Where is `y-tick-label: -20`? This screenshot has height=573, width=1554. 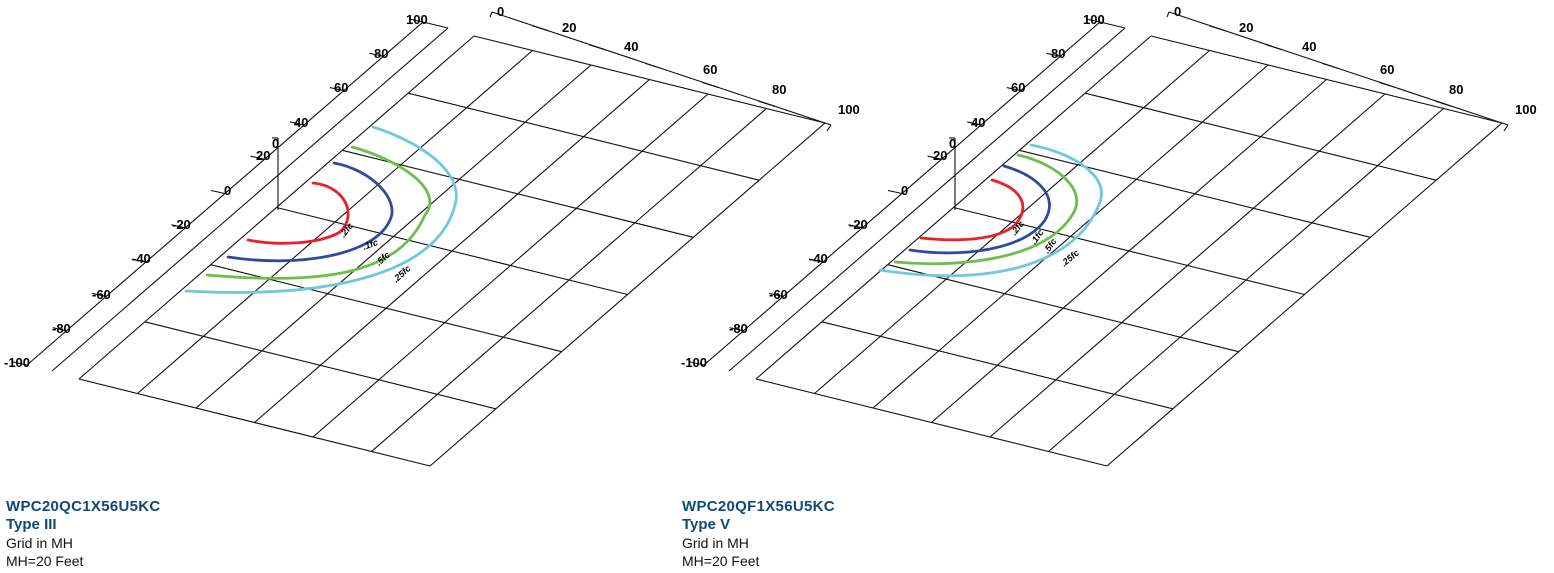 y-tick-label: -20 is located at coordinates (181, 224).